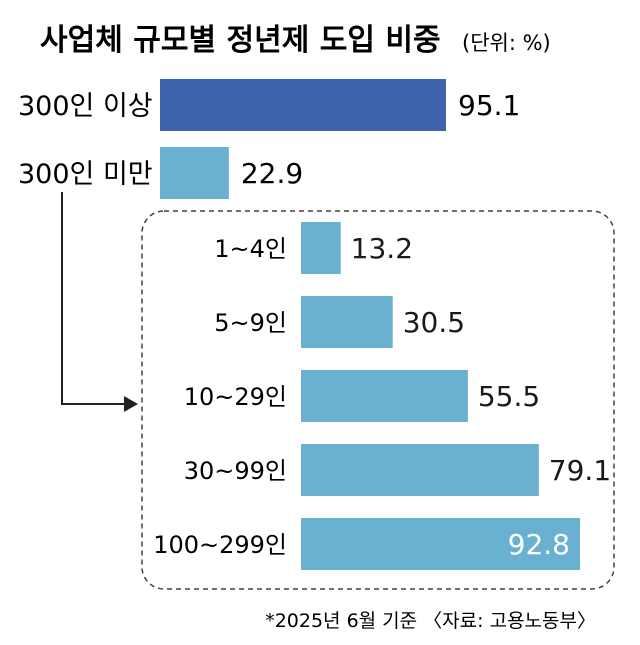  I want to click on unit-label: (단위: %), so click(506, 43).